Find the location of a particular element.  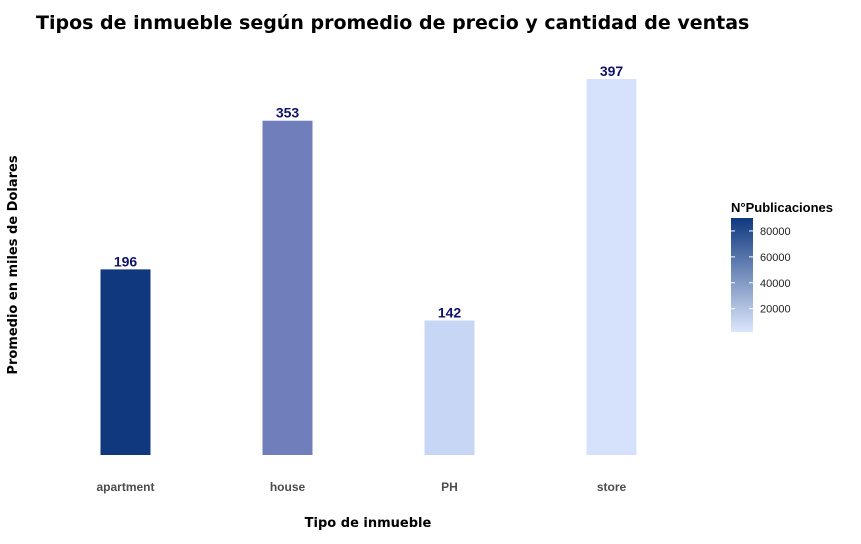

bar-ph is located at coordinates (449, 387).